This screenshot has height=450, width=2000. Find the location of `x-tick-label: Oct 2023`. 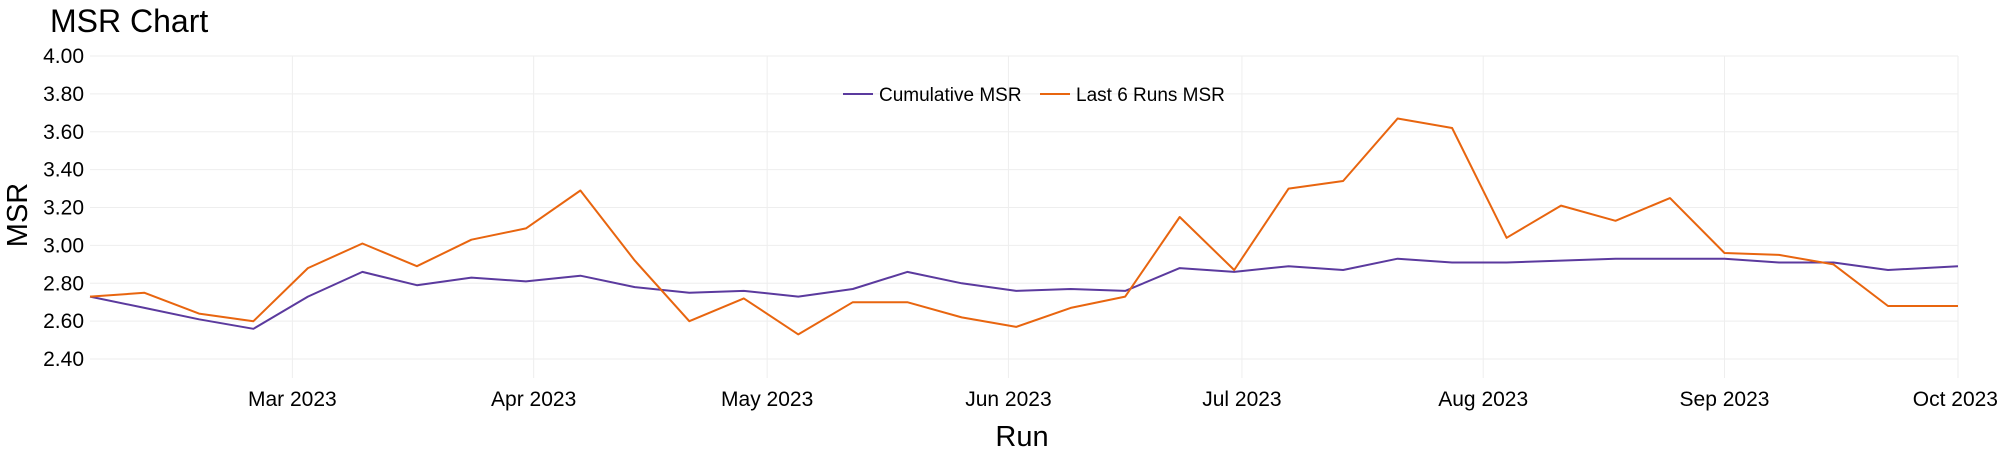

x-tick-label: Oct 2023 is located at coordinates (1955, 399).